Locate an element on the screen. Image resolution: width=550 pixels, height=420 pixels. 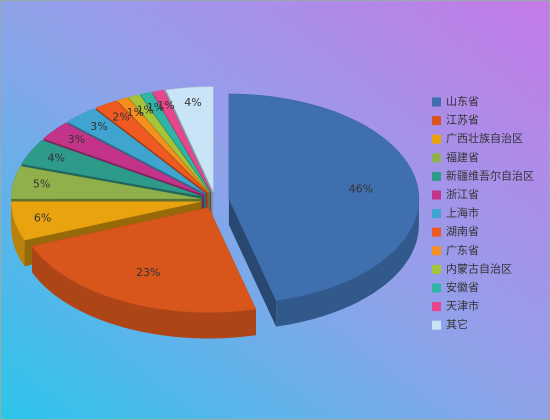
legend-label: 浙江省 is located at coordinates (462, 194).